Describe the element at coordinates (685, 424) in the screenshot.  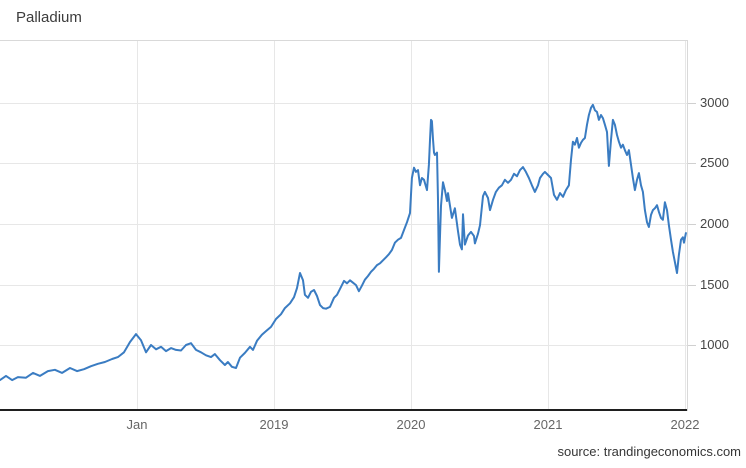
I see `x-tick-label: 2022` at that location.